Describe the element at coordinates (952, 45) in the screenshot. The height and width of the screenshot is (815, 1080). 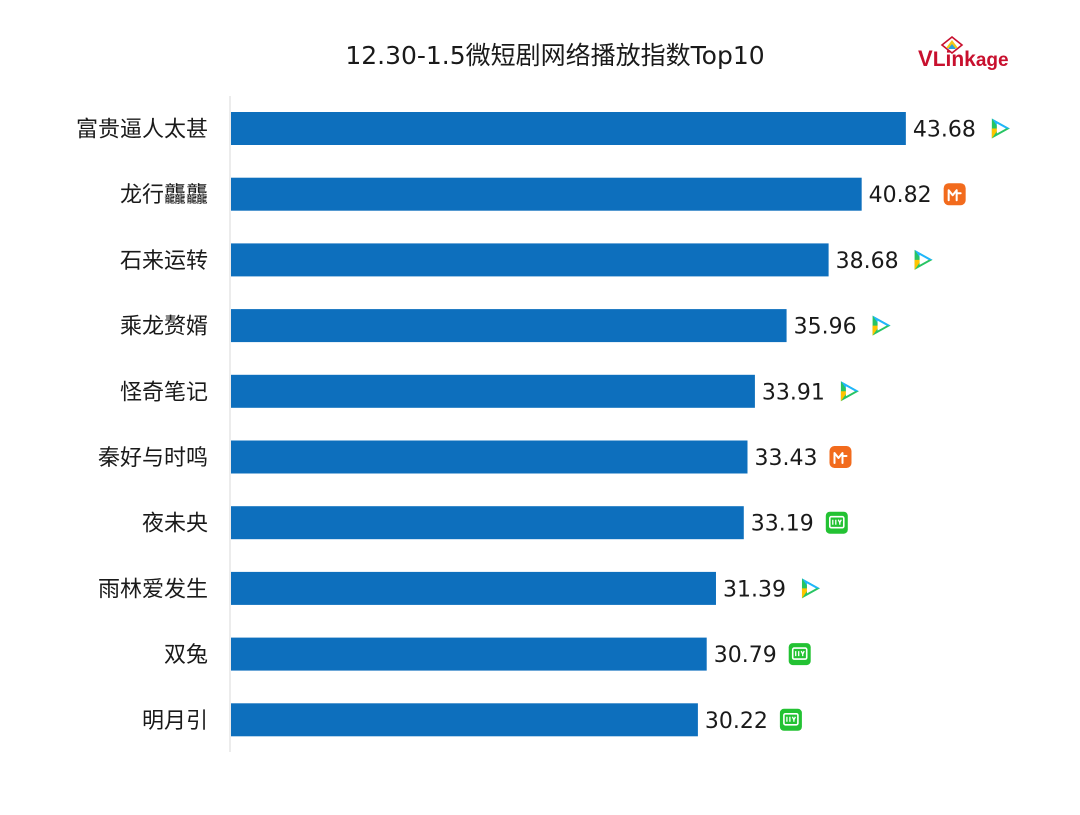
I see `logo-diamond-icon` at that location.